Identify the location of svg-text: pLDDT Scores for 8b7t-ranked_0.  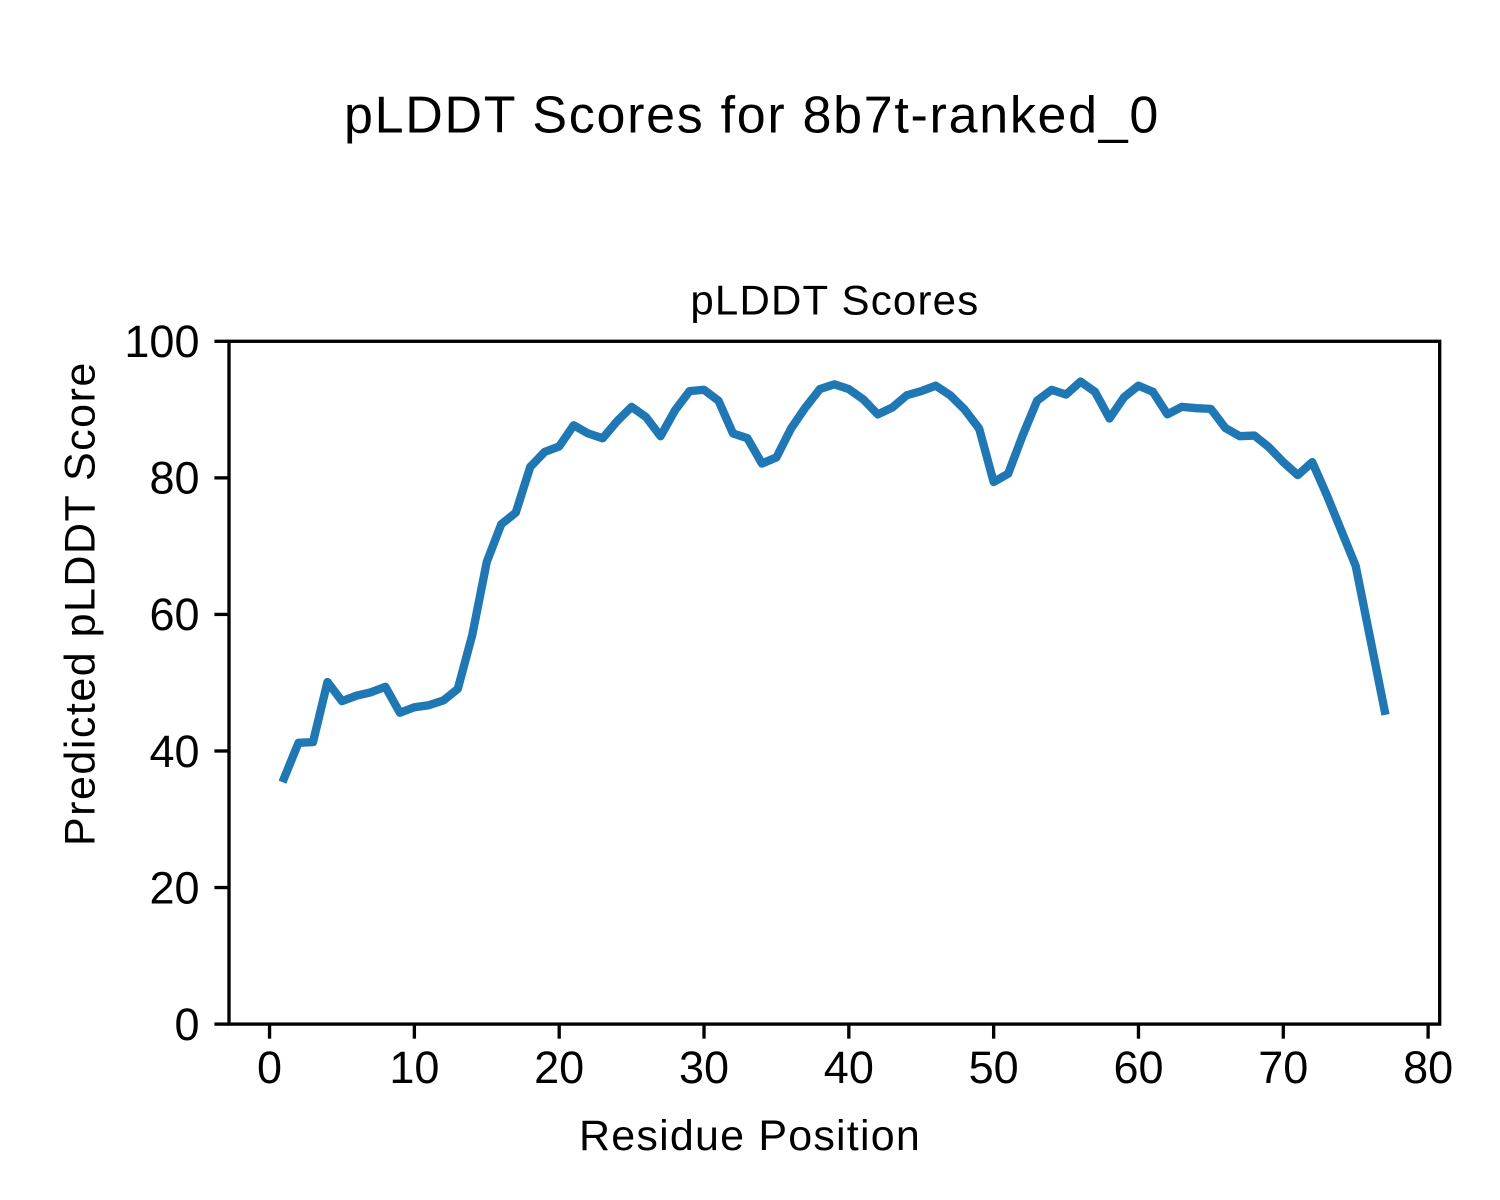
(752, 115).